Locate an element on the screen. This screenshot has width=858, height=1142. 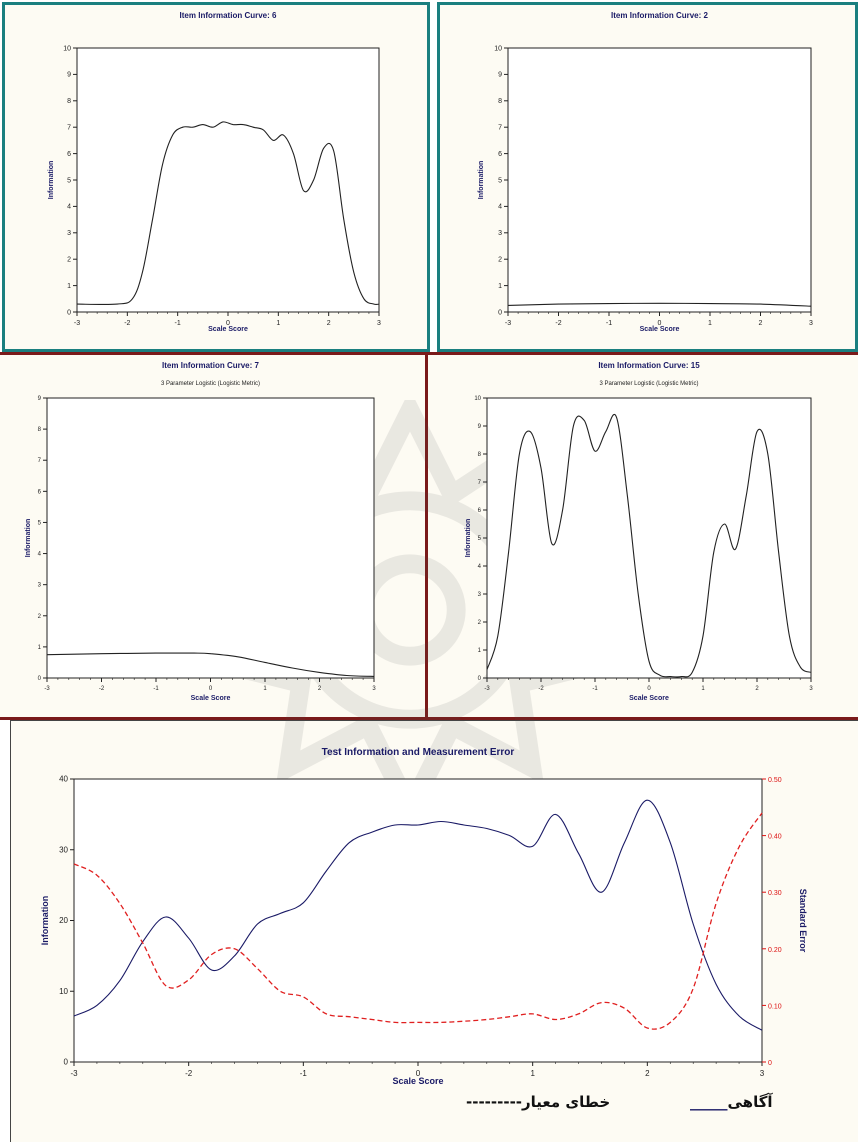
legend-information: آگاهی_____ is located at coordinates (731, 1102).